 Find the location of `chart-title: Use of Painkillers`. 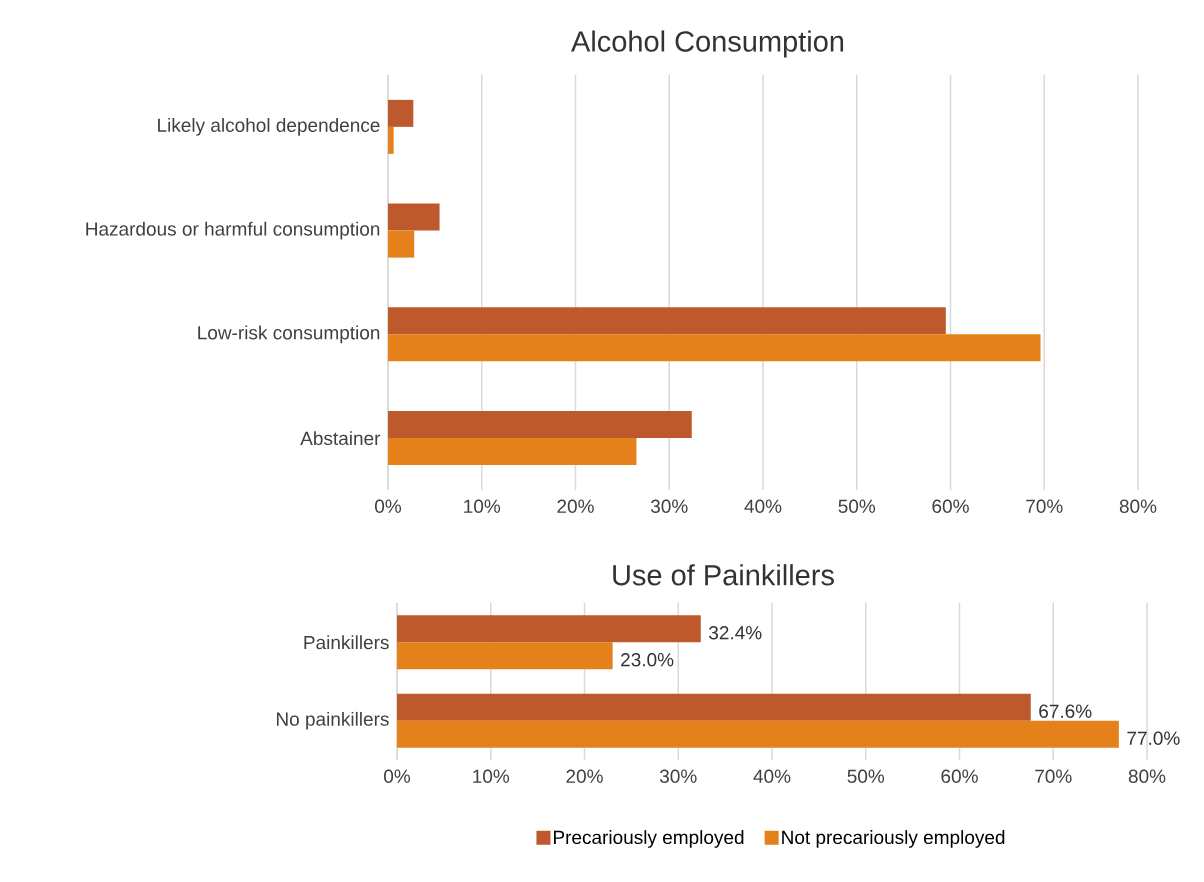

chart-title: Use of Painkillers is located at coordinates (723, 575).